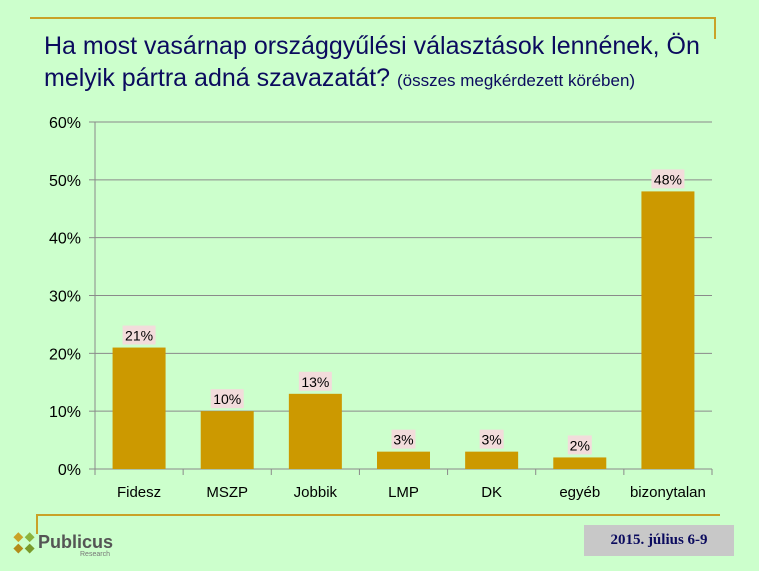  Describe the element at coordinates (95, 554) in the screenshot. I see `logo-subtext: Research` at that location.